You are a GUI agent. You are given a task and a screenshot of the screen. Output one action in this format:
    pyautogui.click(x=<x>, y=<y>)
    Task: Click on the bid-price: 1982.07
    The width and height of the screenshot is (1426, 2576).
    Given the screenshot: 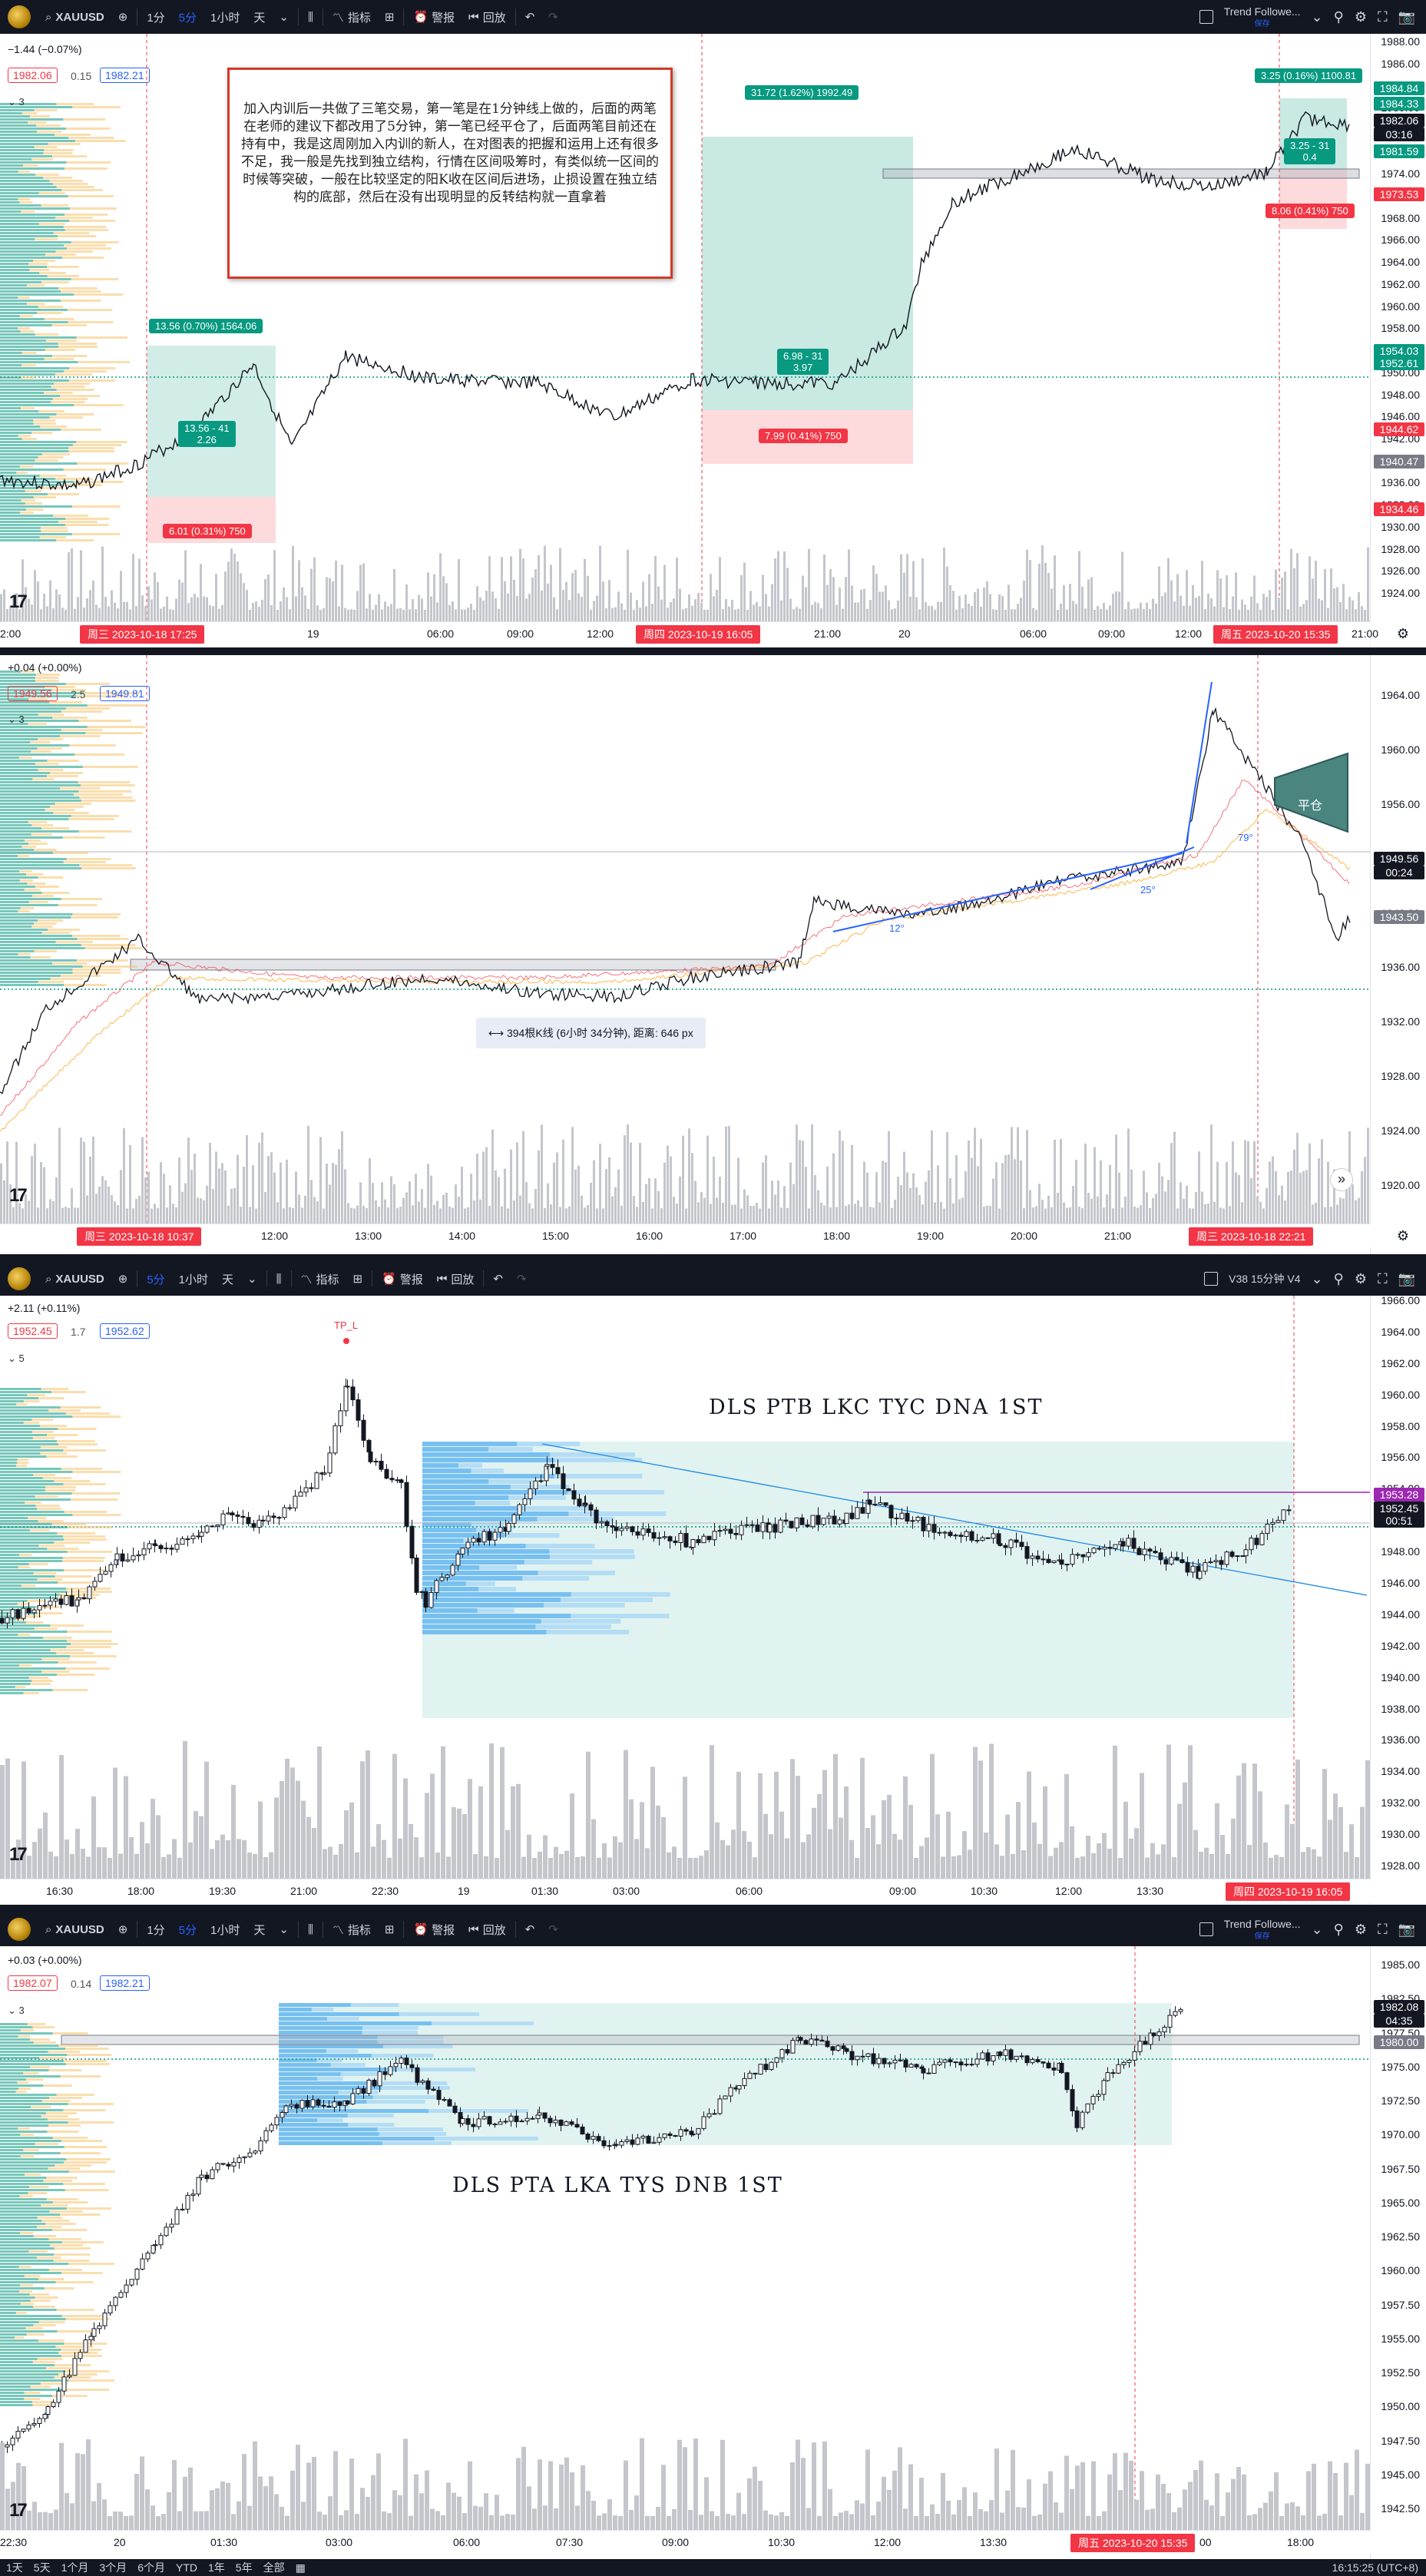 What is the action you would take?
    pyautogui.click(x=33, y=1983)
    